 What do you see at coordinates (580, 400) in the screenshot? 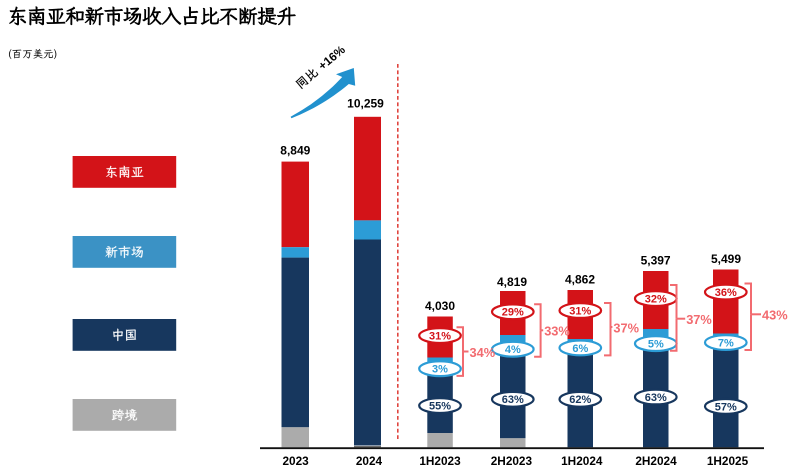
I see `svg-text: 62%` at bounding box center [580, 400].